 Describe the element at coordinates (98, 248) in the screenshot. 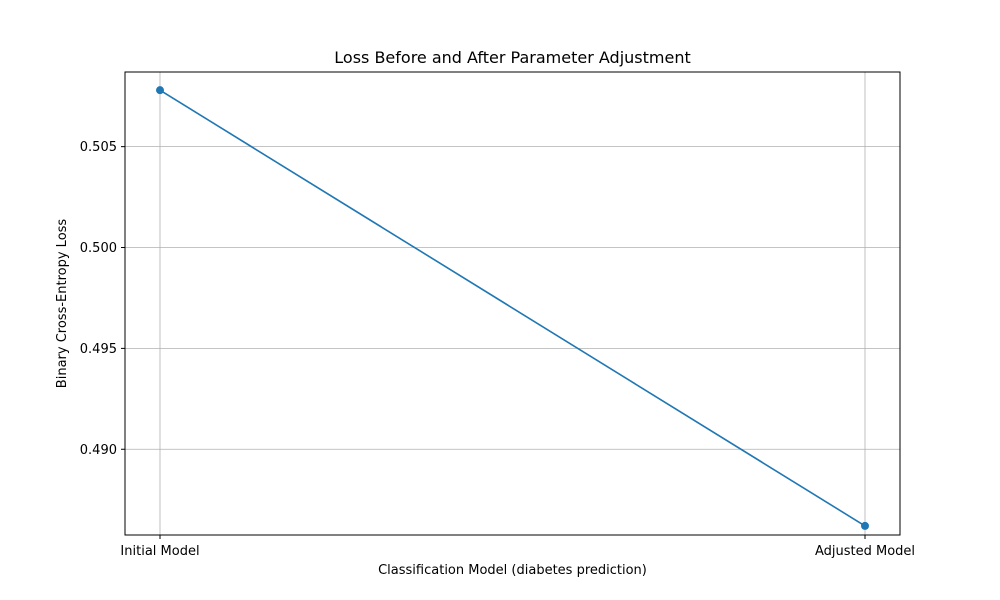

I see `y-tick-label: 0.500` at that location.